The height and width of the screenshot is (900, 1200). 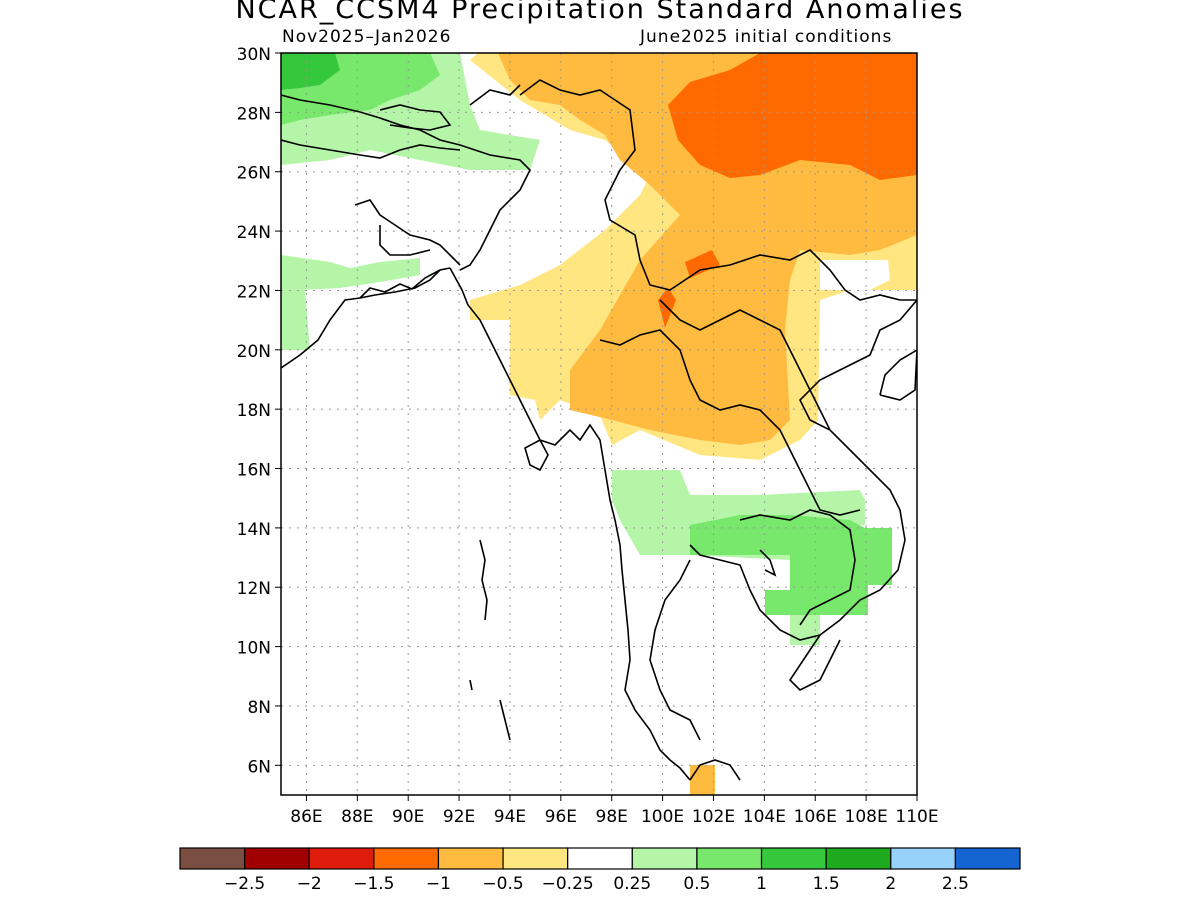 I want to click on myanmar-border, so click(x=718, y=190).